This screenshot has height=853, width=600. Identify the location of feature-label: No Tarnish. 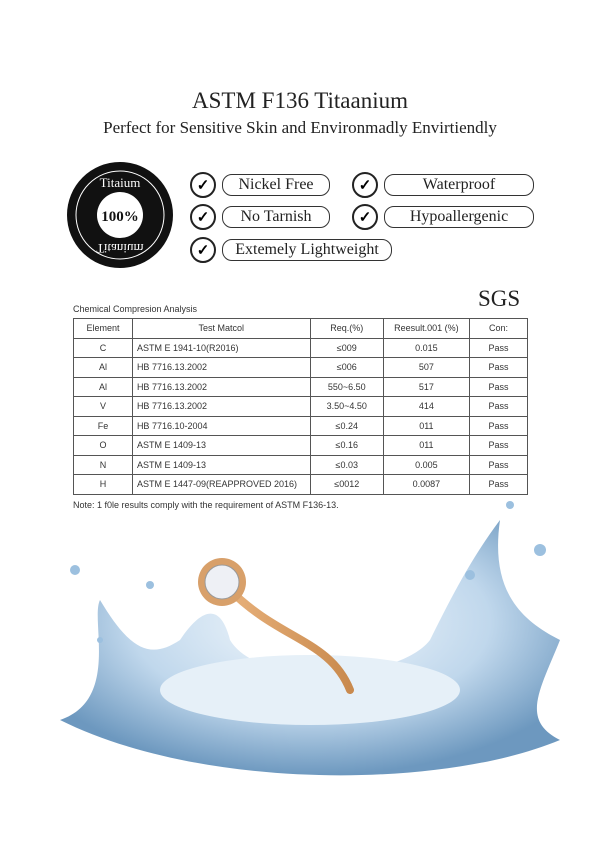
(276, 217).